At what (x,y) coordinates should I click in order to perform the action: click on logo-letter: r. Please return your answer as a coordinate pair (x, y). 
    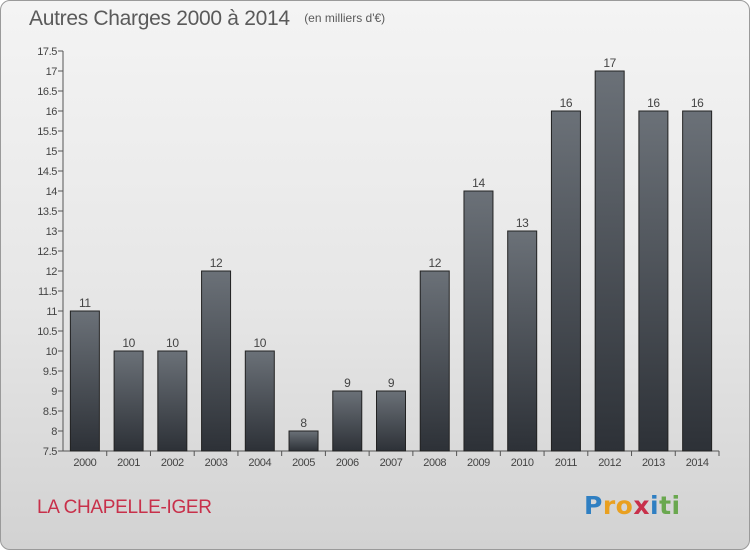
    Looking at the image, I should click on (609, 505).